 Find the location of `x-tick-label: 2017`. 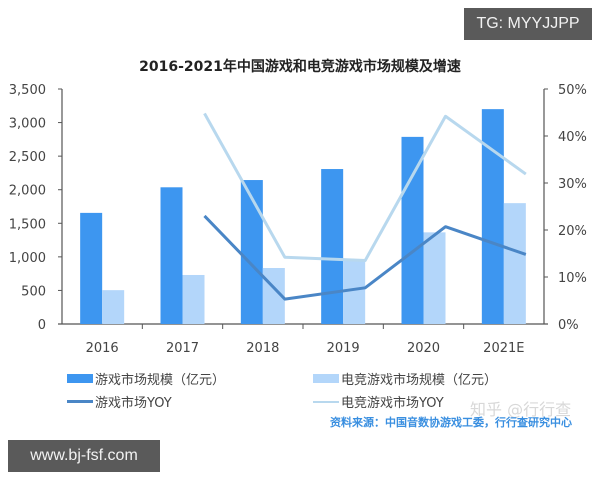

x-tick-label: 2017 is located at coordinates (182, 348).